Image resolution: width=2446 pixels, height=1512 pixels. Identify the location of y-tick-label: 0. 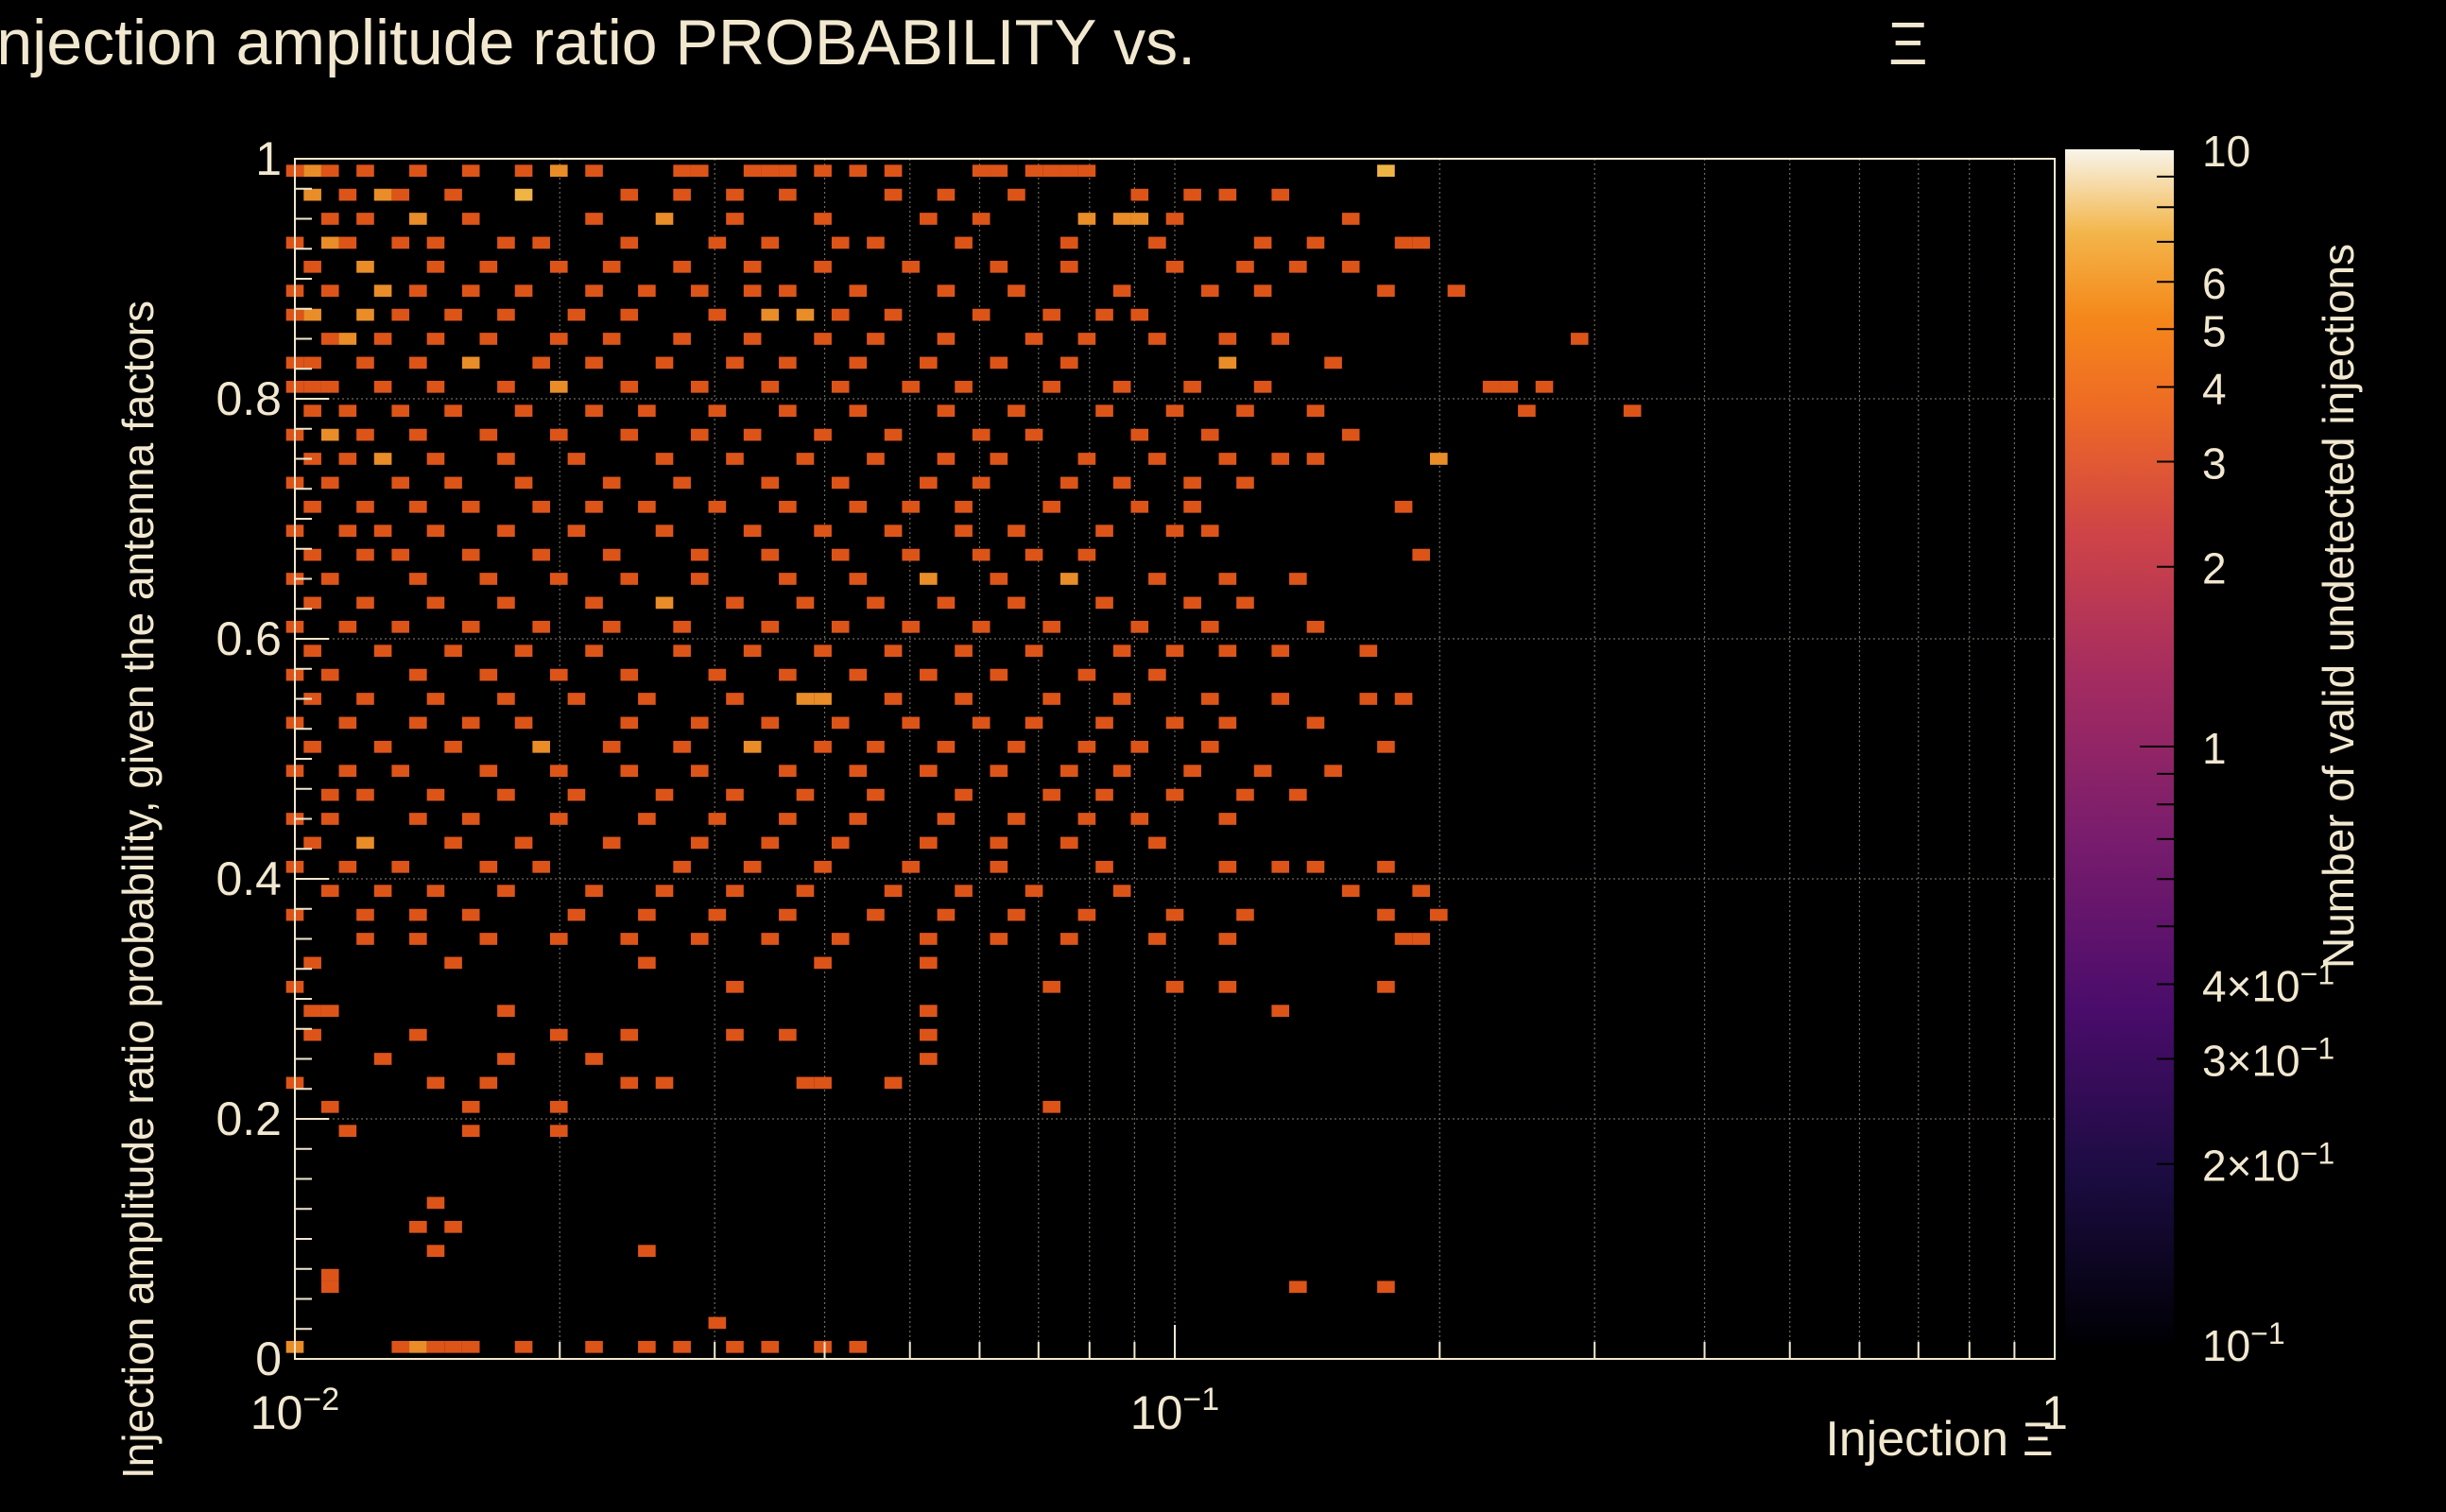
(268, 1358).